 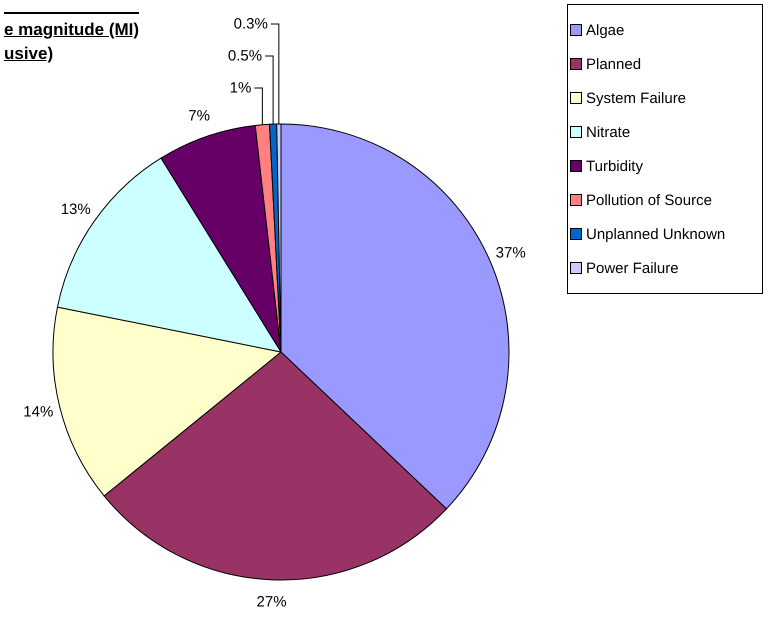 What do you see at coordinates (245, 56) in the screenshot?
I see `data-label: 0.5%` at bounding box center [245, 56].